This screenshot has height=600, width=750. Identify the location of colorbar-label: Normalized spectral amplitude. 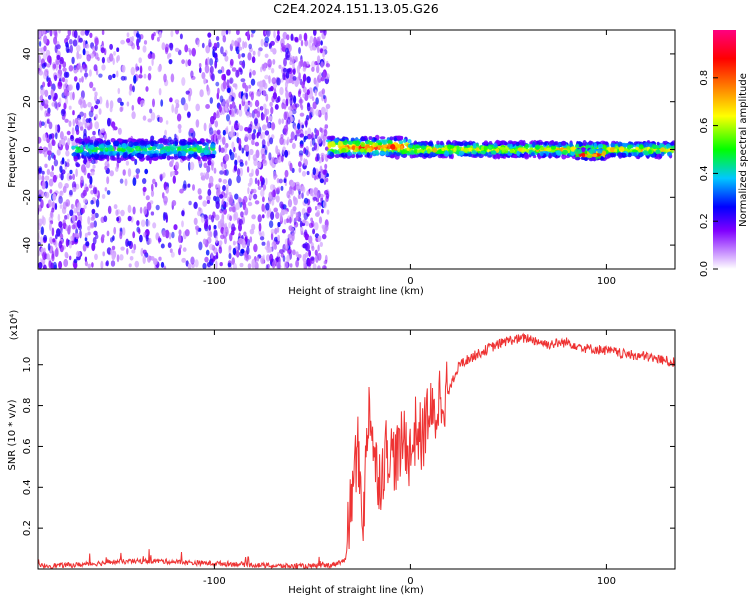
(743, 150).